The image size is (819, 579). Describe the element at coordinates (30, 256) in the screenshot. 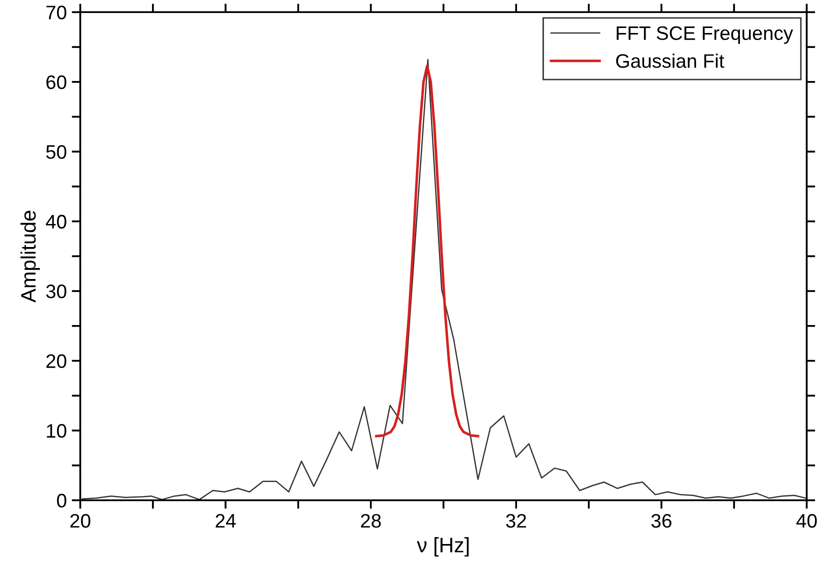

I see `y-axis-title: Amplitude` at that location.